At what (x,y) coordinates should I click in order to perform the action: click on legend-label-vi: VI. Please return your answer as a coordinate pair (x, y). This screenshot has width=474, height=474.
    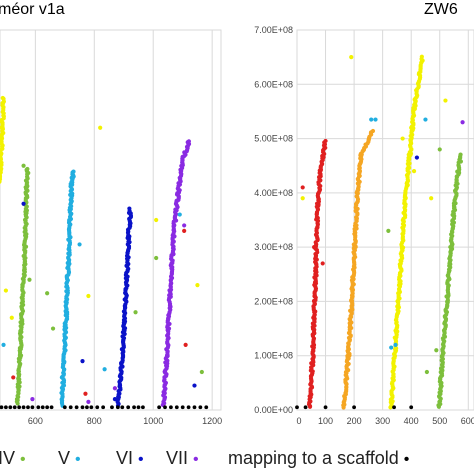
    Looking at the image, I should click on (125, 458).